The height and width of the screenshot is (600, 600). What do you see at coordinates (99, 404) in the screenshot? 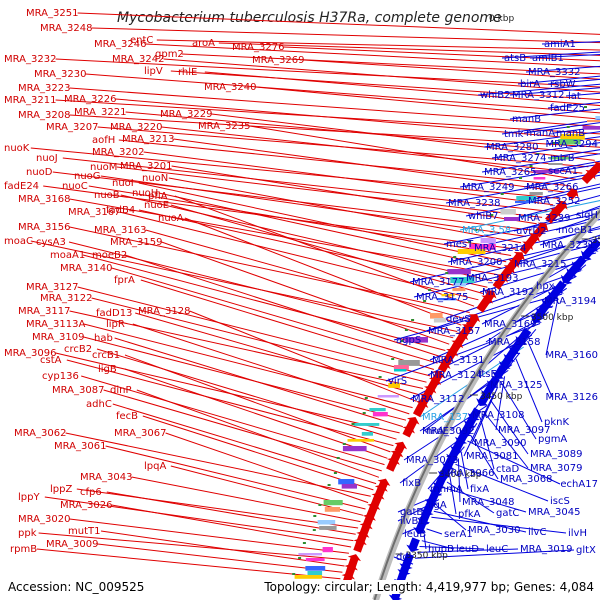
I see `forward-gene-label: adhC` at bounding box center [99, 404].